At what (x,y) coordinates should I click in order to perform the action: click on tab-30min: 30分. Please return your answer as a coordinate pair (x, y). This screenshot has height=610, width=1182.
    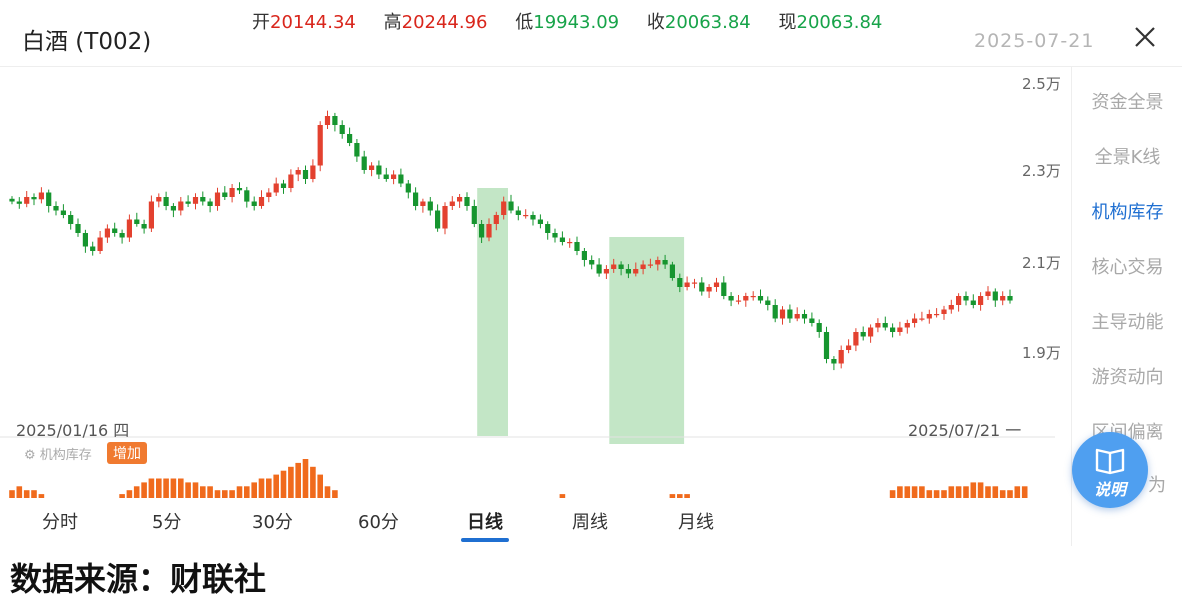
    Looking at the image, I should click on (272, 522).